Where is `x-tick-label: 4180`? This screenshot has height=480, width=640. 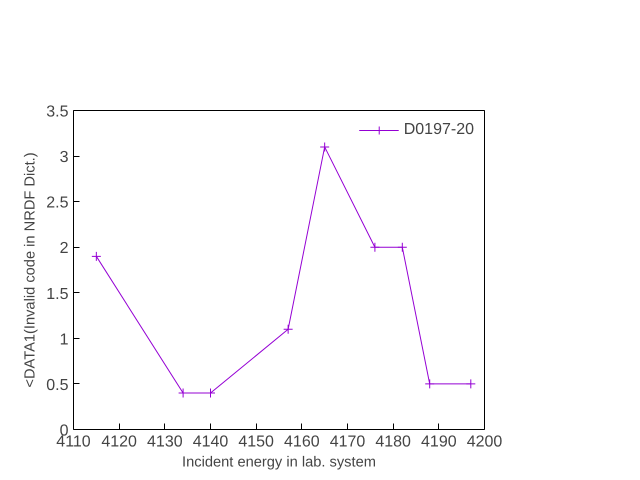 x-tick-label: 4180 is located at coordinates (393, 442).